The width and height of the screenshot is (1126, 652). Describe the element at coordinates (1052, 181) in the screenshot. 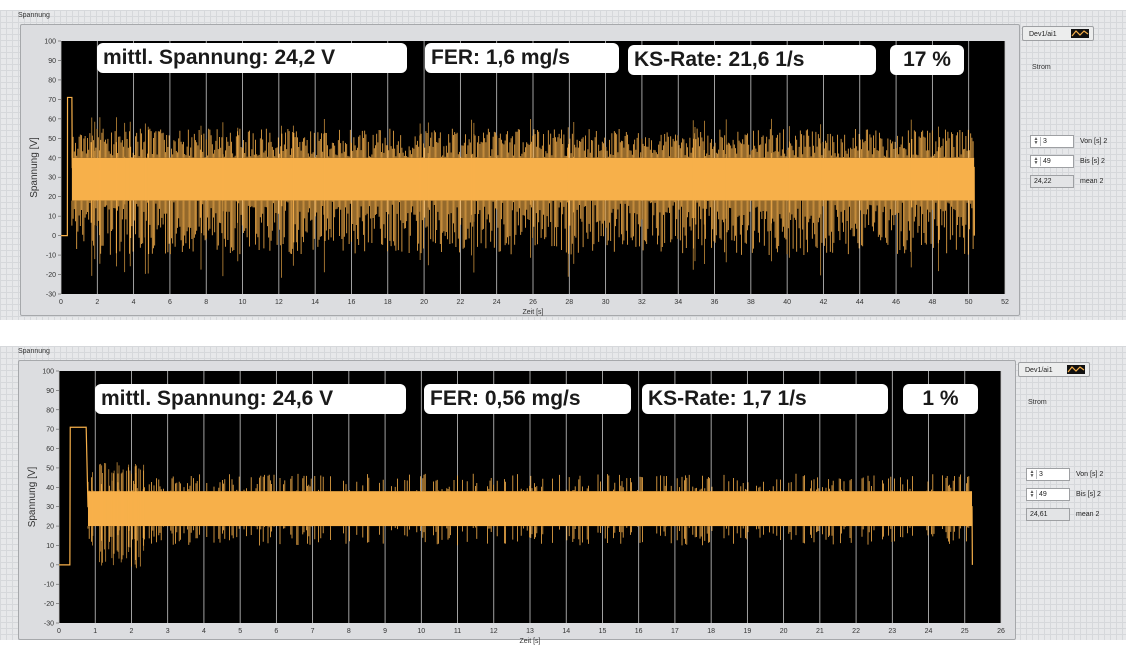

I see `mean-readout: 24,22` at that location.